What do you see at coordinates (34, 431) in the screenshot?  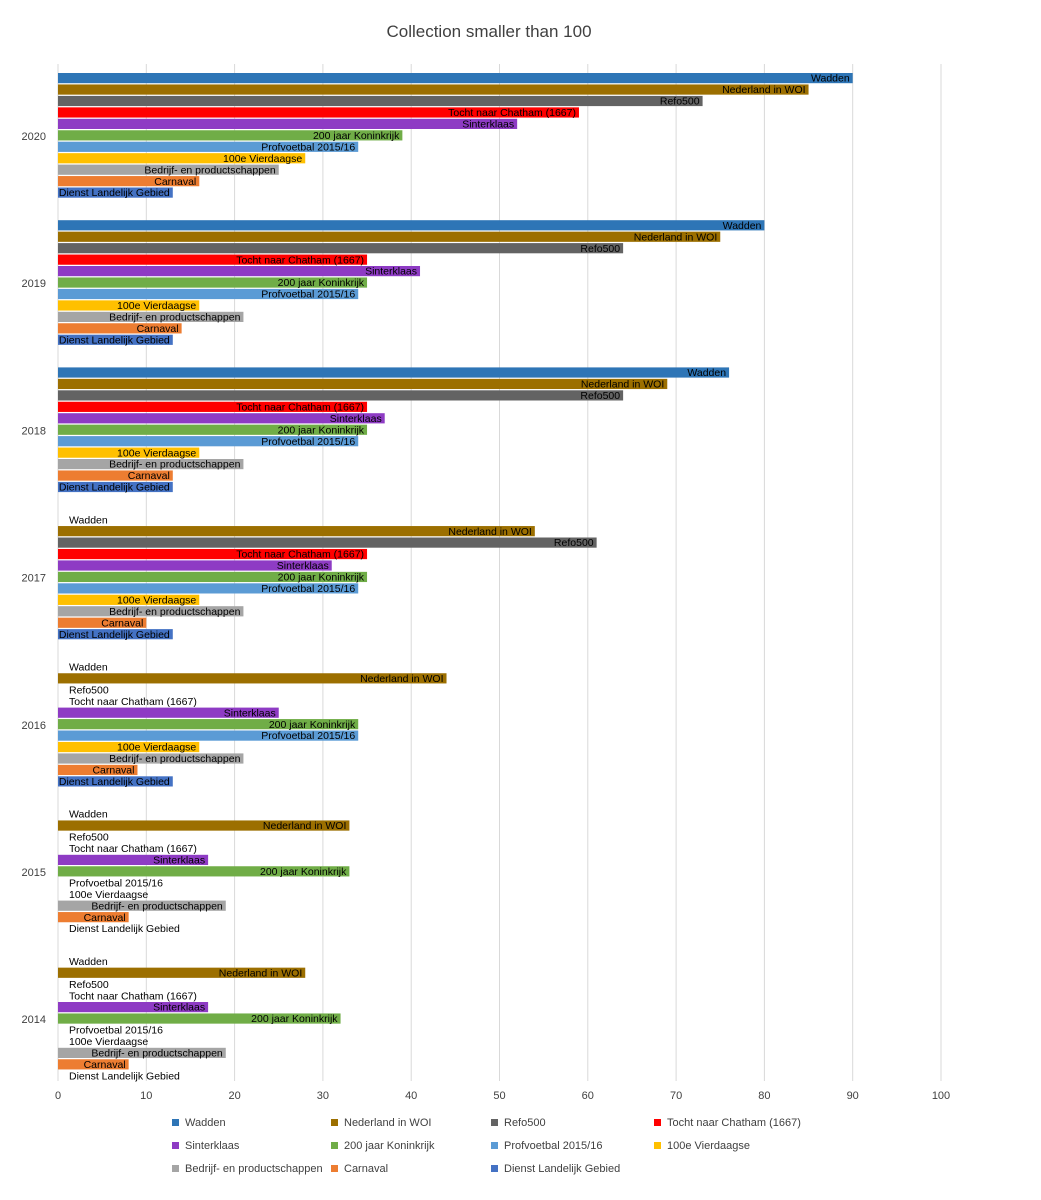 I see `category-label: 2018` at bounding box center [34, 431].